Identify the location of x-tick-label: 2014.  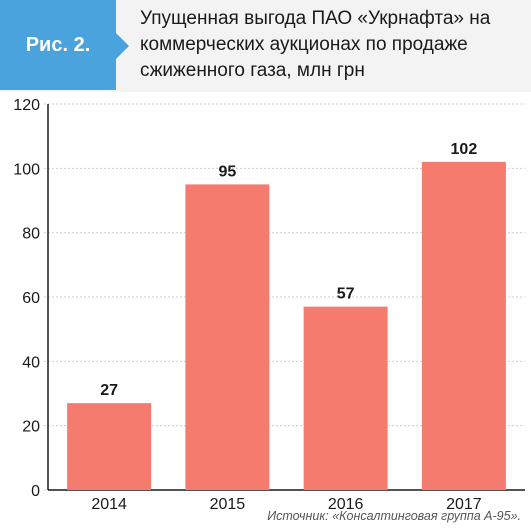
(109, 502).